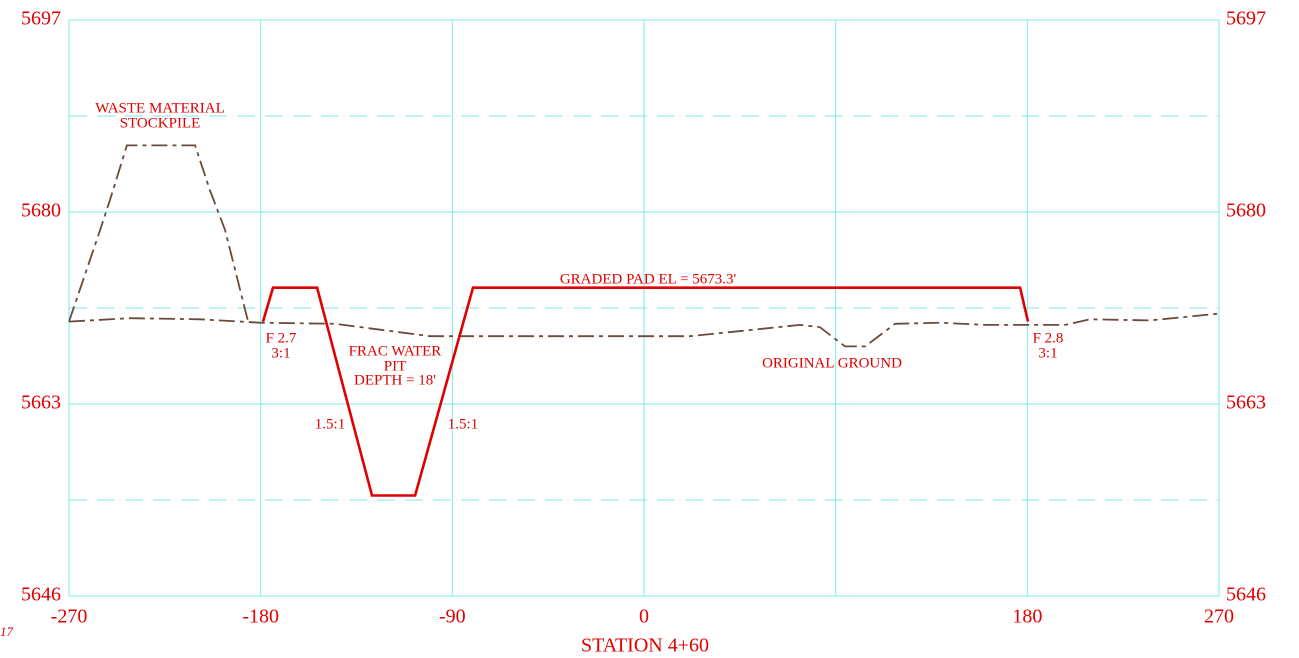  What do you see at coordinates (1219, 617) in the screenshot?
I see `x-tick-label: 270` at bounding box center [1219, 617].